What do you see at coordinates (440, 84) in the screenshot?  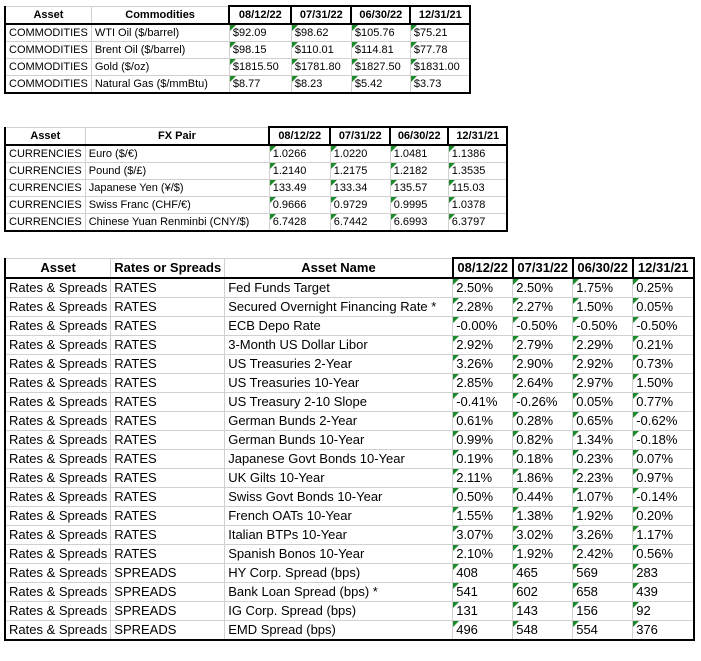 I see `value-cell: $3.73` at bounding box center [440, 84].